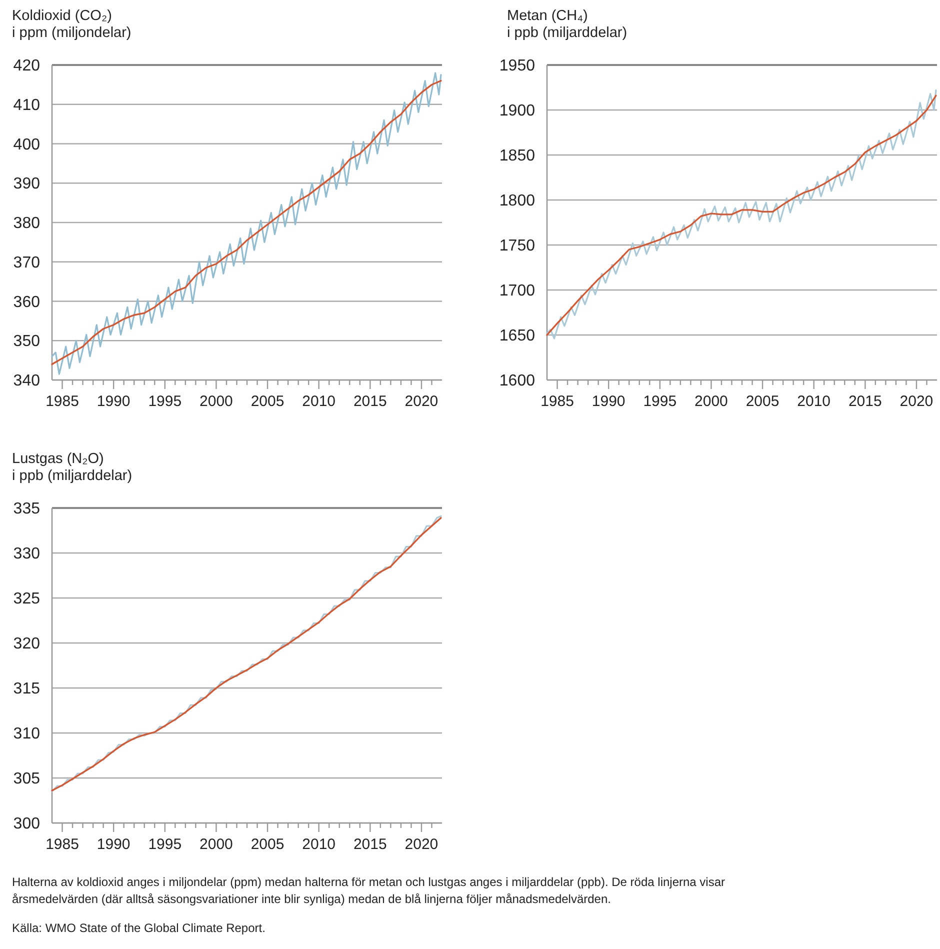 This screenshot has height=949, width=940. I want to click on y-tick-label: 1750, so click(517, 246).